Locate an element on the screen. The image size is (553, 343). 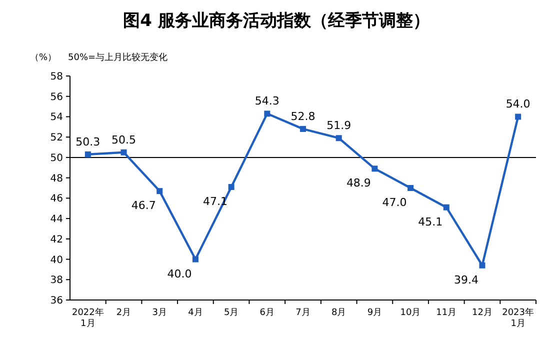
y-tick-label: 44 is located at coordinates (56, 220).